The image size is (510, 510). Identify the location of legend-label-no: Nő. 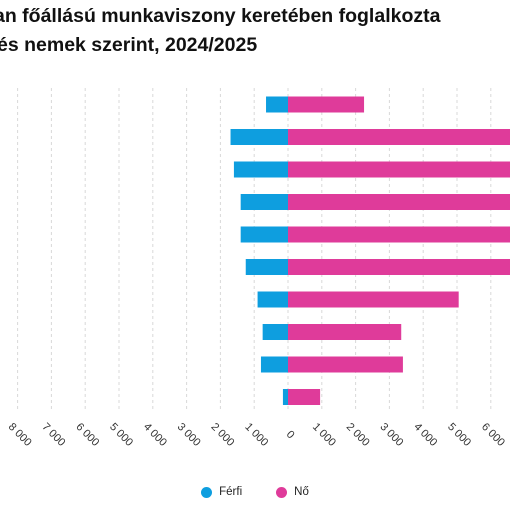
(301, 492).